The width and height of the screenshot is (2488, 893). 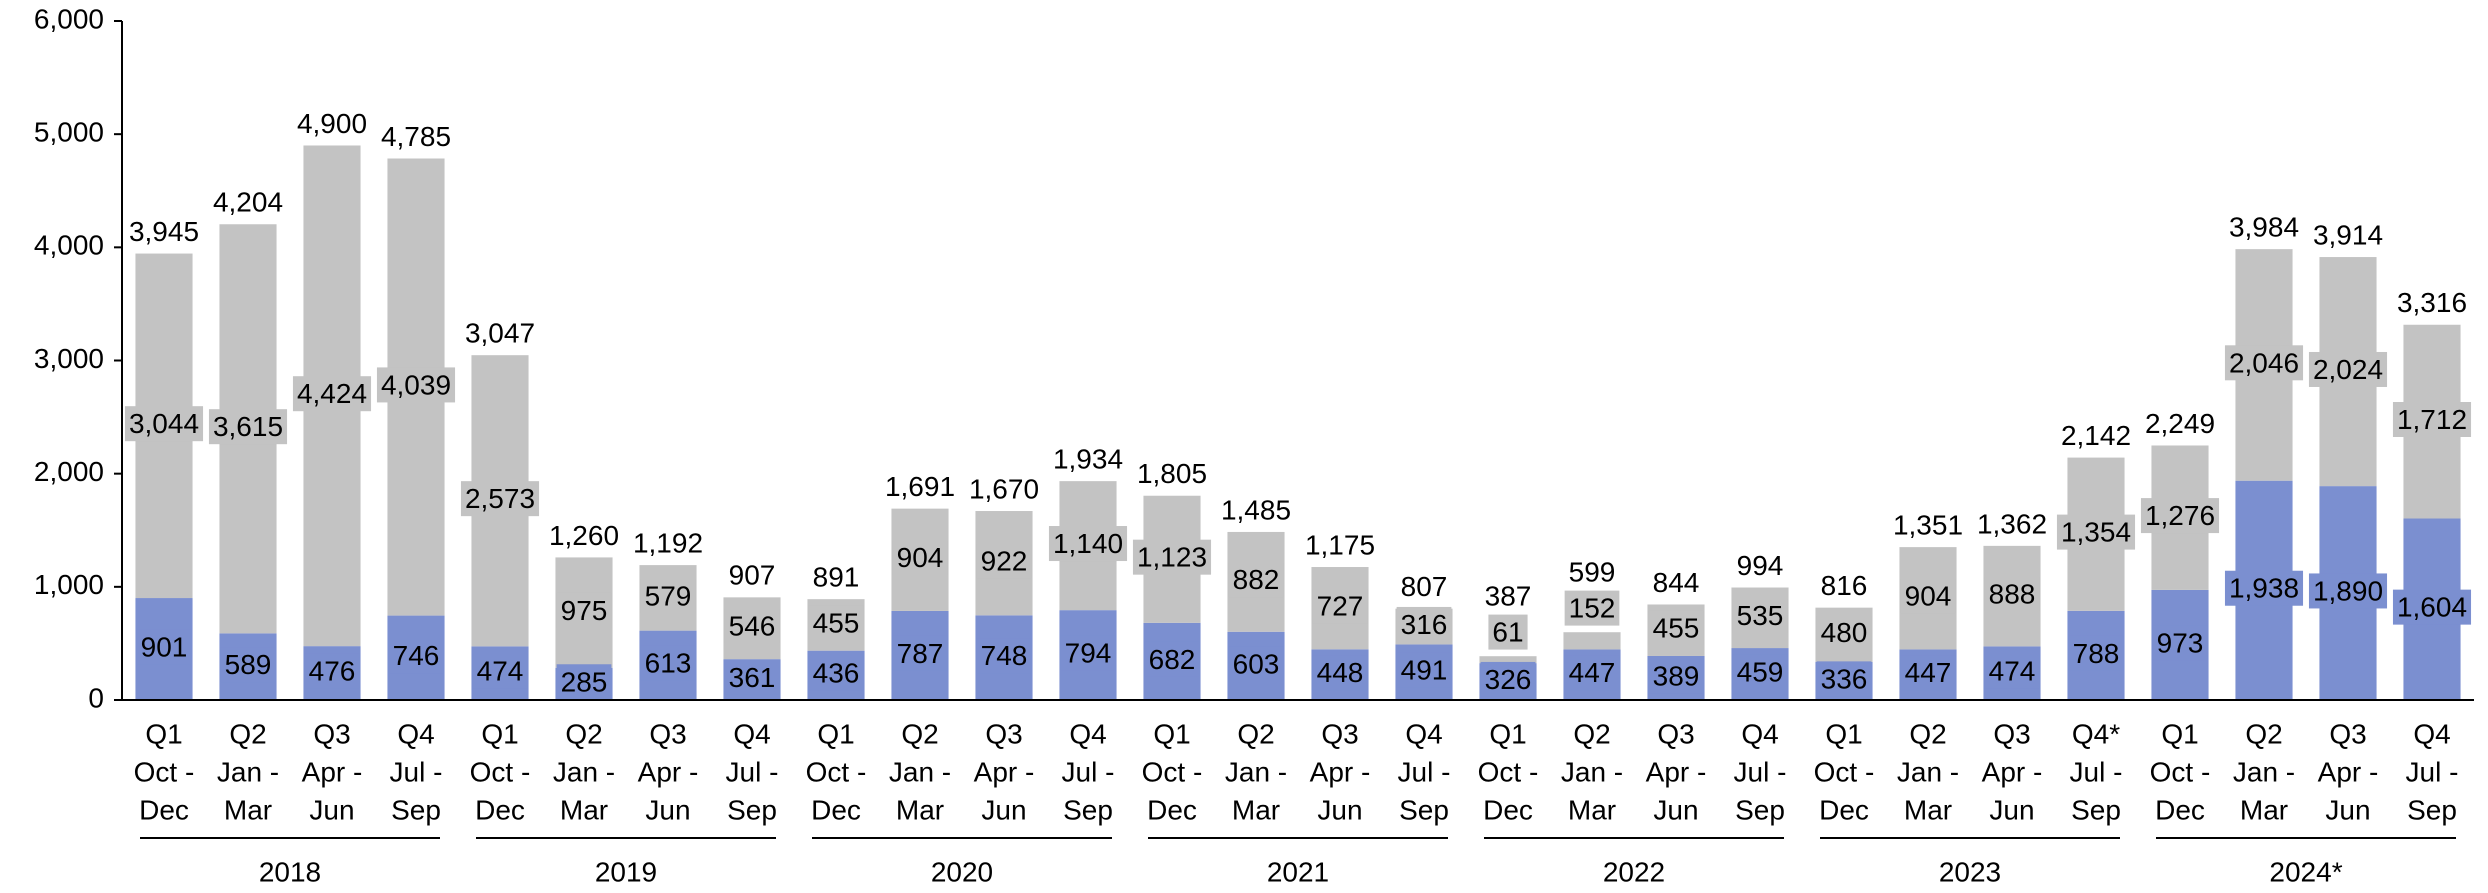 I want to click on total-label: 1,260, so click(x=584, y=535).